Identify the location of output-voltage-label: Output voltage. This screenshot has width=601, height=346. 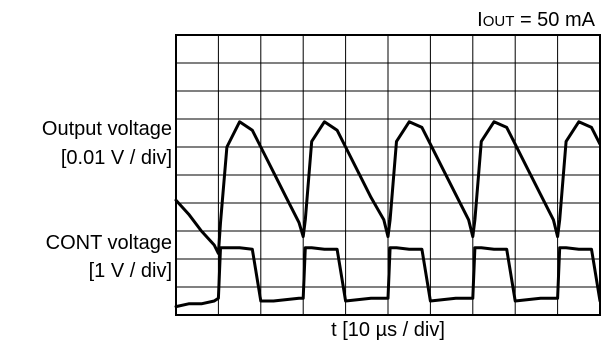
(107, 129).